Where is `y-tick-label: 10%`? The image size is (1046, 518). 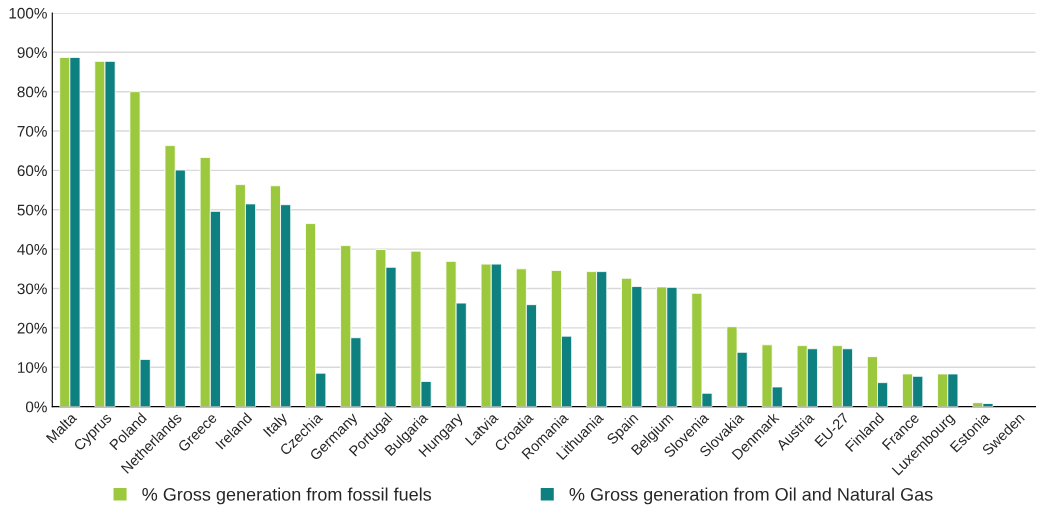
y-tick-label: 10% is located at coordinates (32, 367).